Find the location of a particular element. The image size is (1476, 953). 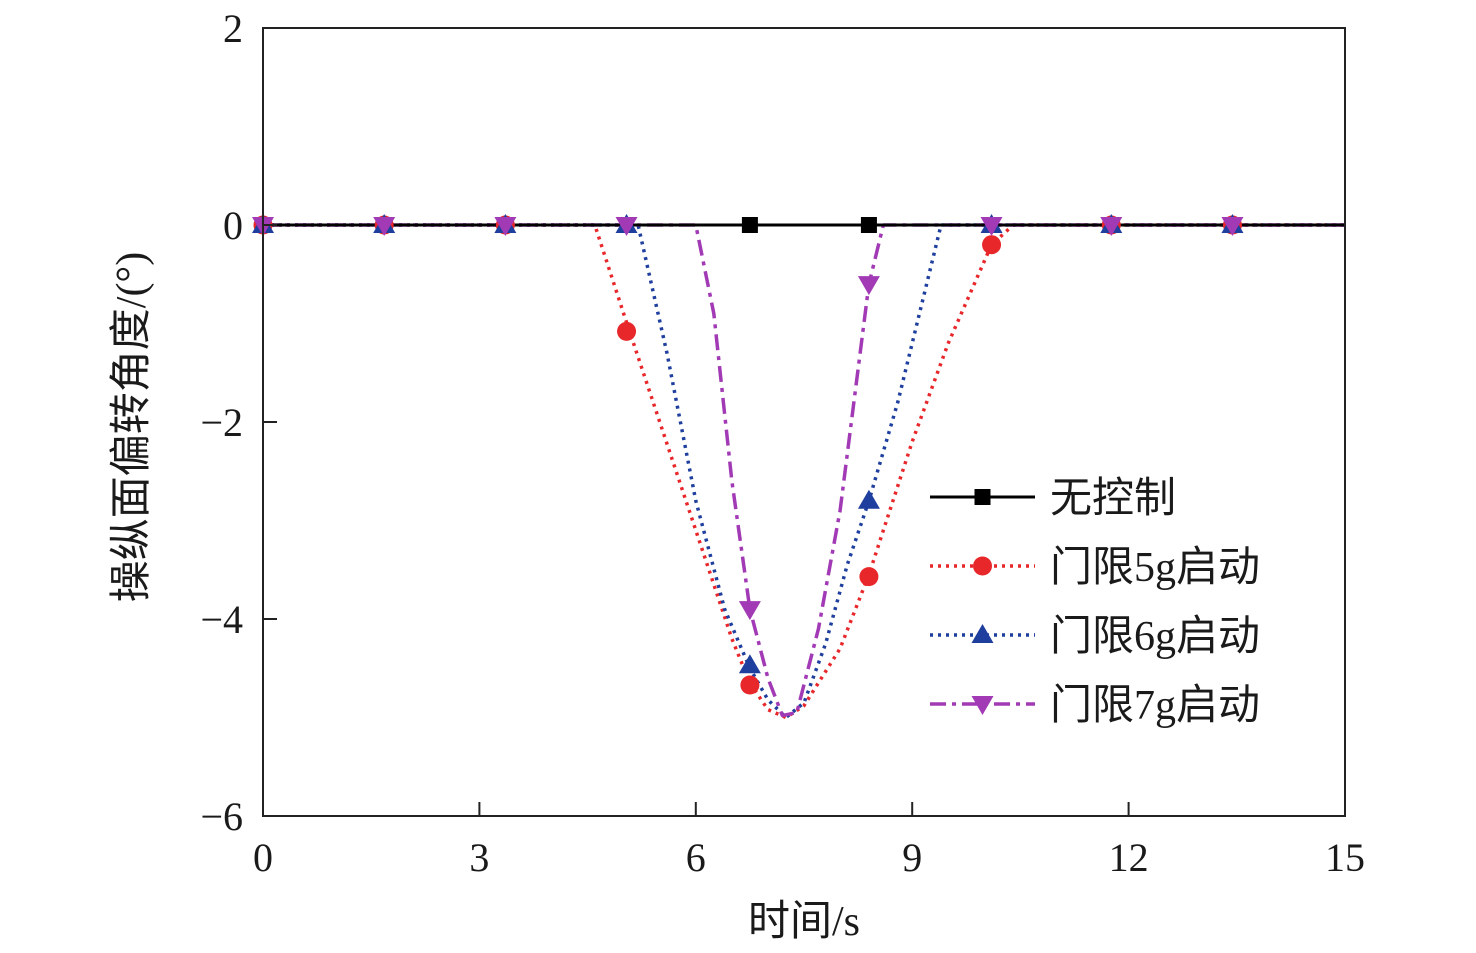

legend-label: 门限7g启动 is located at coordinates (1155, 706).